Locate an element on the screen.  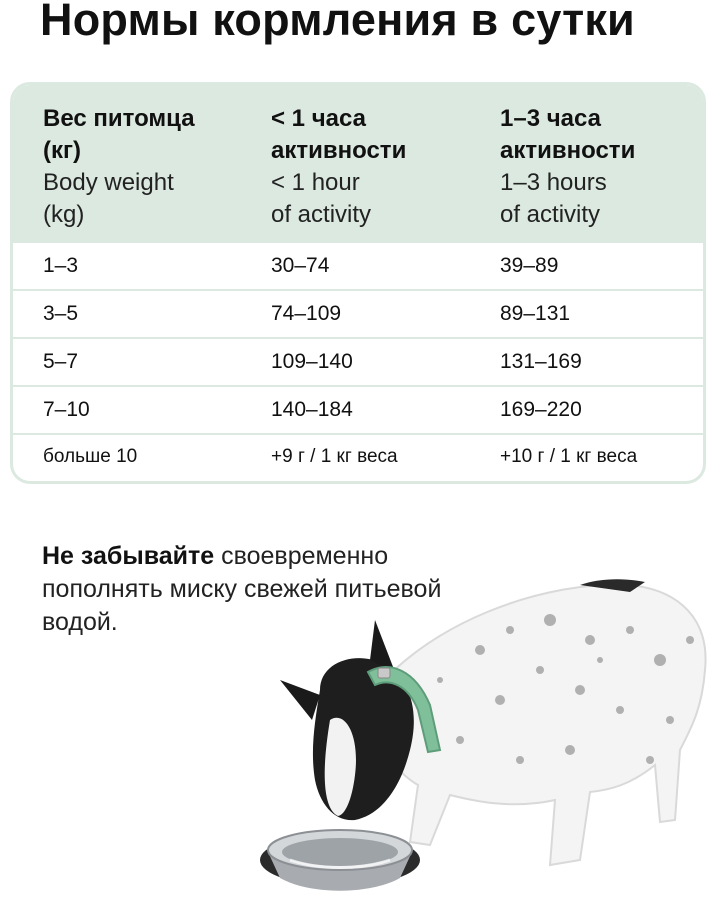
cell-1-3h: 131–169 is located at coordinates (541, 361).